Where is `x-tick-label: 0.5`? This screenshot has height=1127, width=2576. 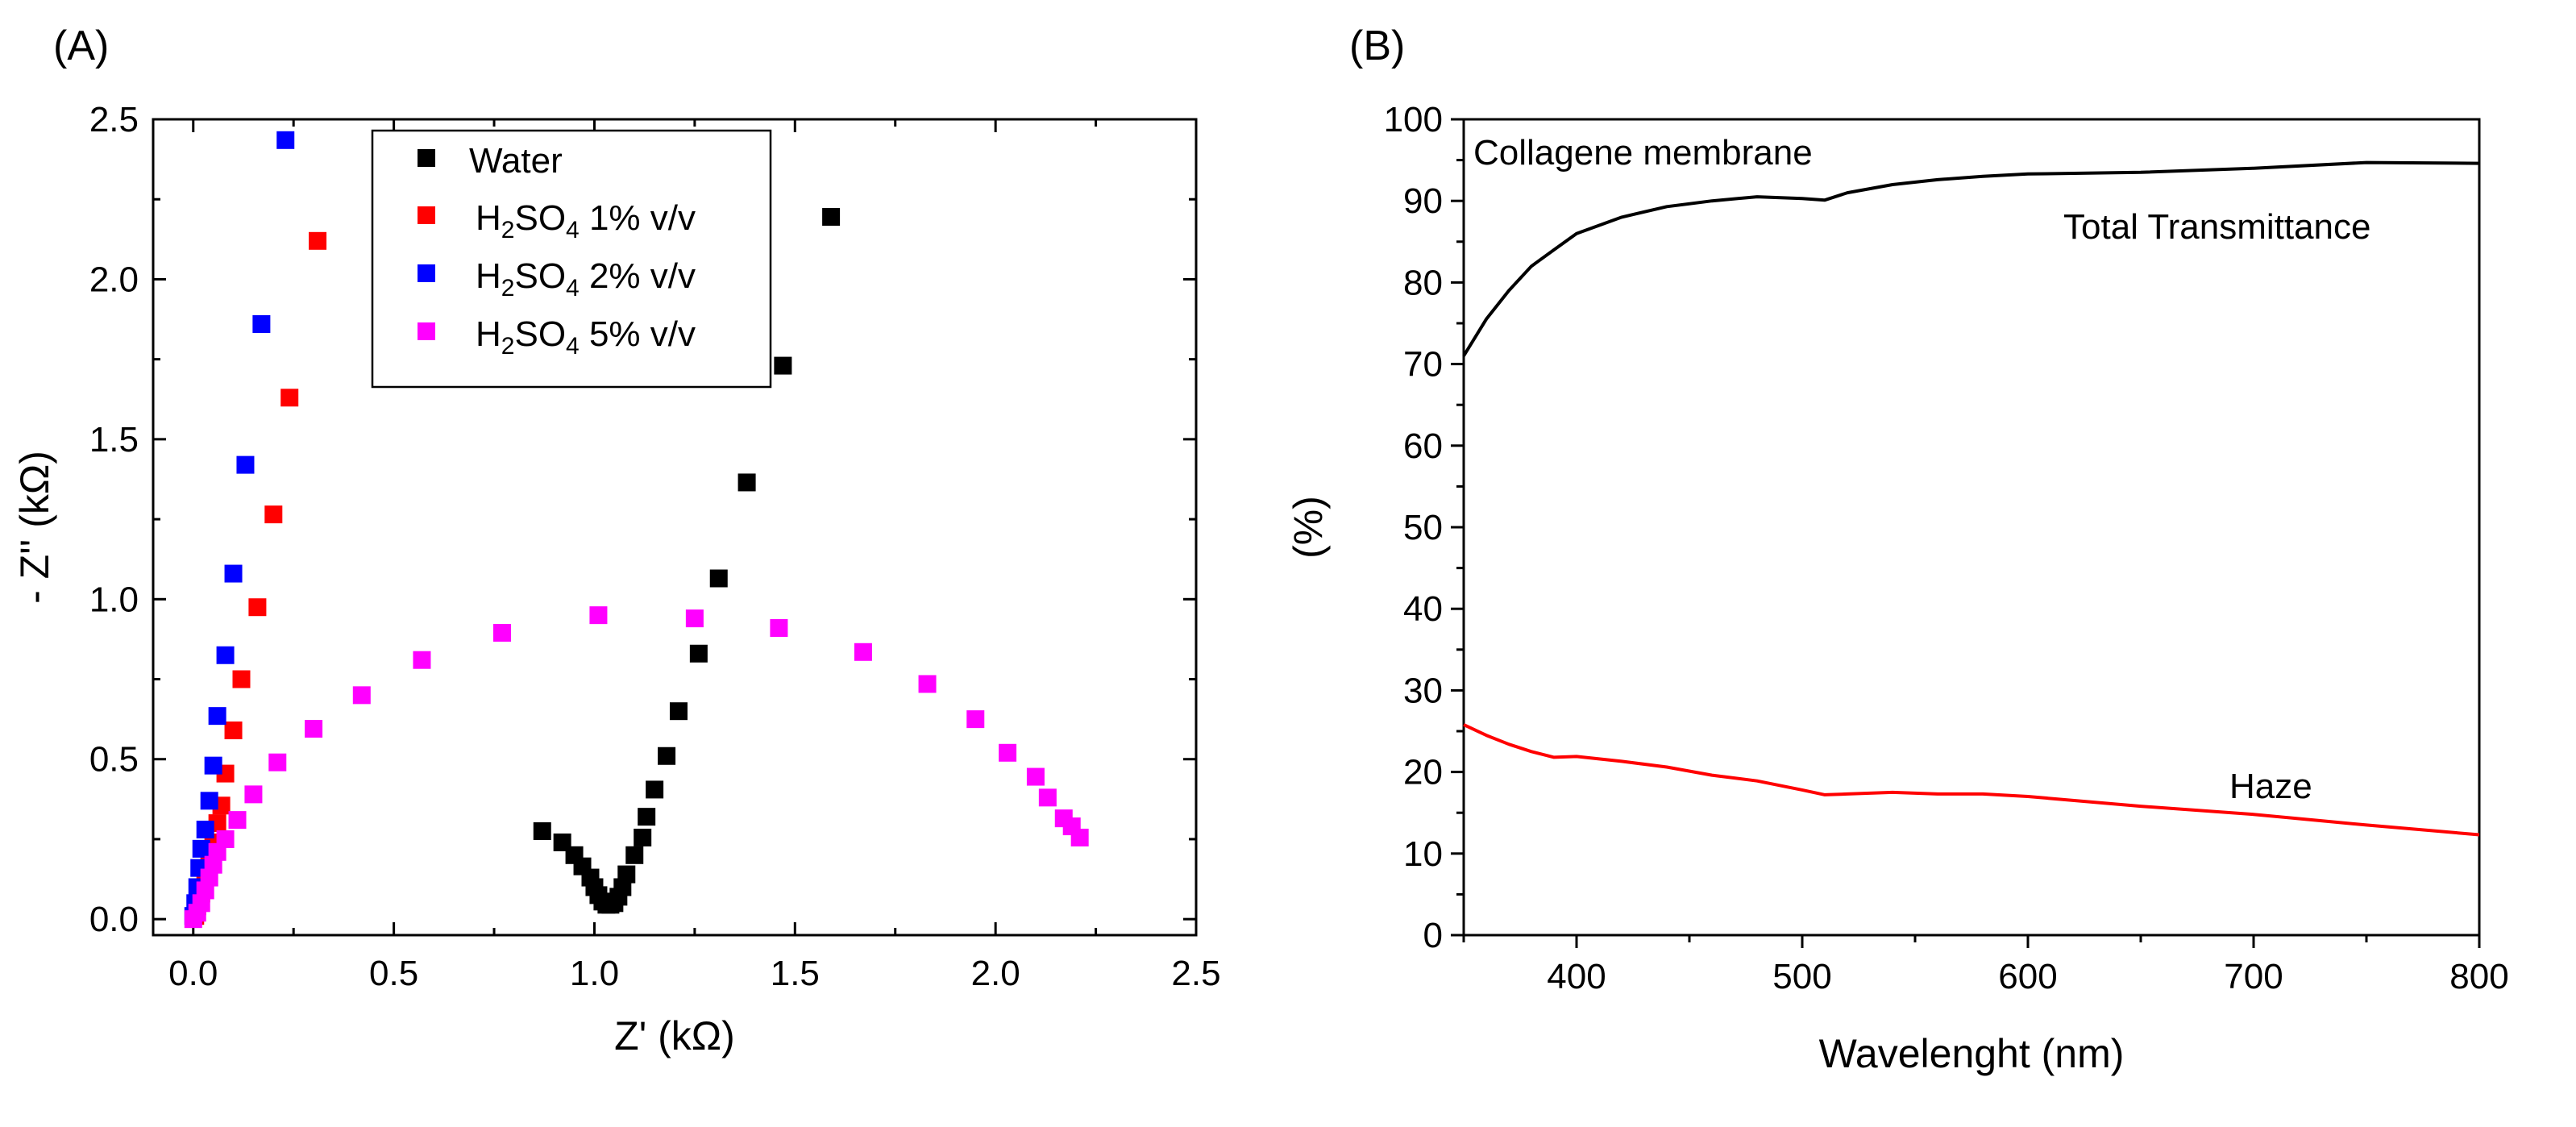
x-tick-label: 0.5 is located at coordinates (393, 973).